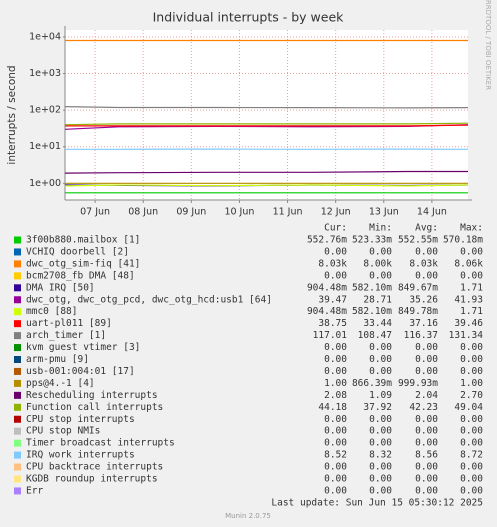 The height and width of the screenshot is (527, 497). What do you see at coordinates (418, 240) in the screenshot?
I see `legend-value: 552.55m` at bounding box center [418, 240].